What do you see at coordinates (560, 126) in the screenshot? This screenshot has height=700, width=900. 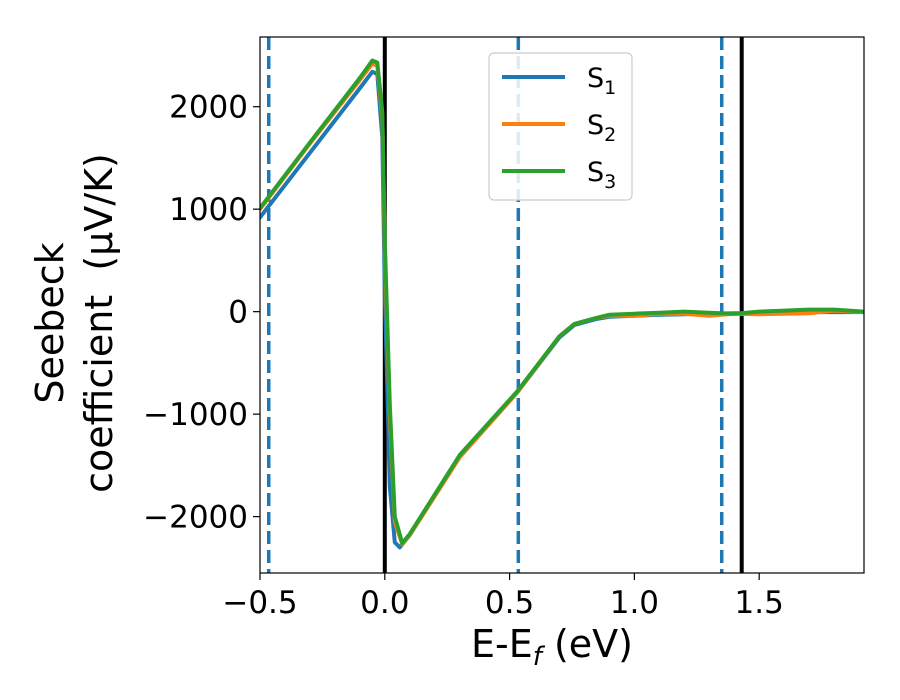 I see `legend-box` at bounding box center [560, 126].